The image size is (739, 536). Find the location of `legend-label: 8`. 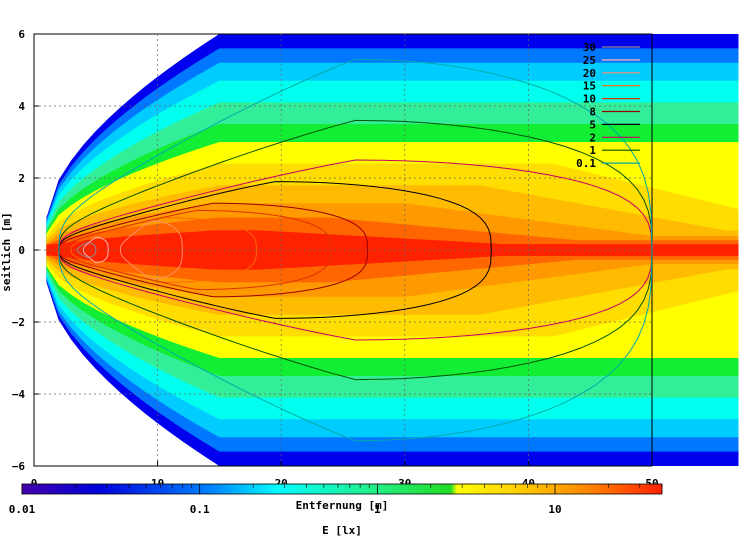

legend-label: 8 is located at coordinates (592, 112).